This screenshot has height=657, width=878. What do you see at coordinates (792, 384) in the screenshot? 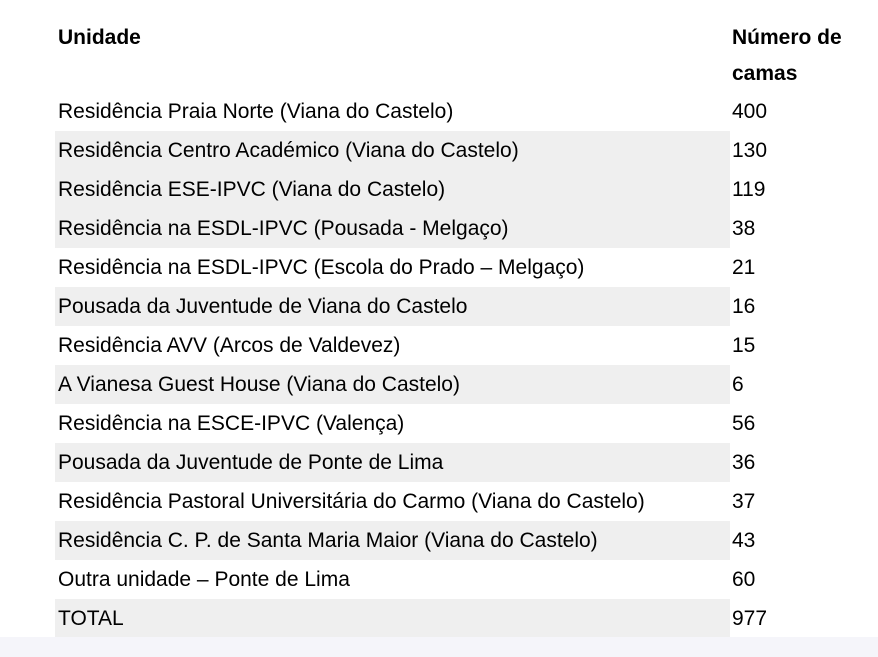
I see `beds-cell: 6` at bounding box center [792, 384].